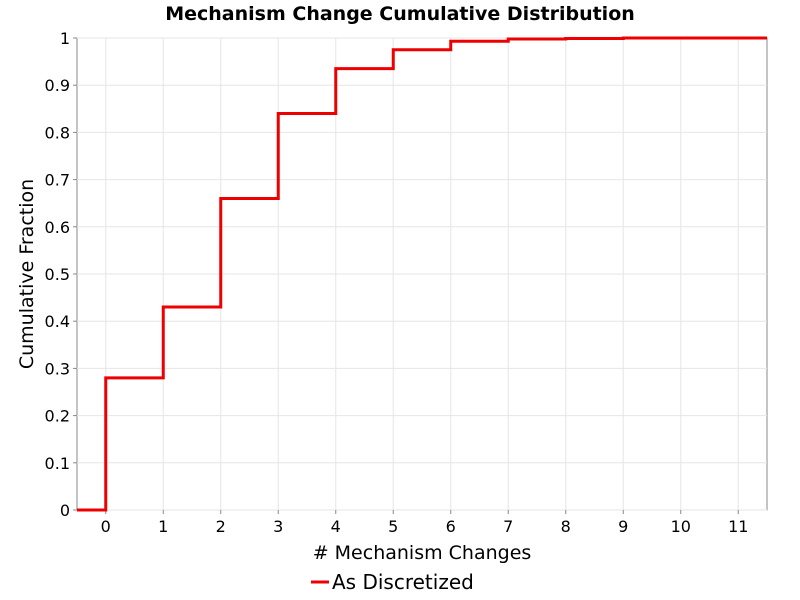 This screenshot has height=600, width=800. I want to click on y-axis-ticks: 0 0.1 0.2 0.3 0.4 0.5 0.6 0.7 0.8 0.9 1, so click(61, 274).